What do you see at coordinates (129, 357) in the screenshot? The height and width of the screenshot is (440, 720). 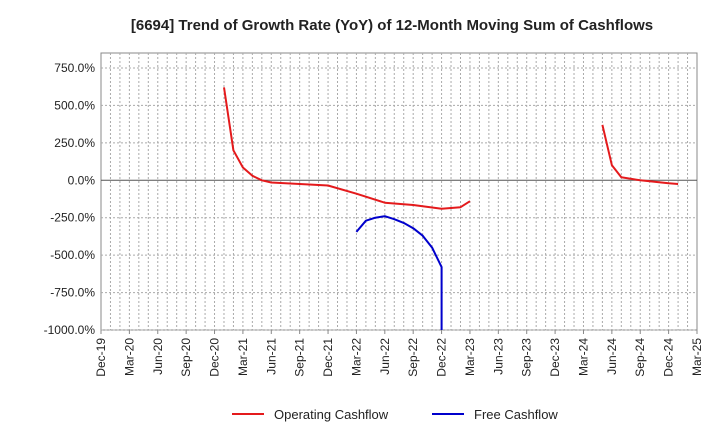 I see `x-tick-label: Mar-20` at bounding box center [129, 357].